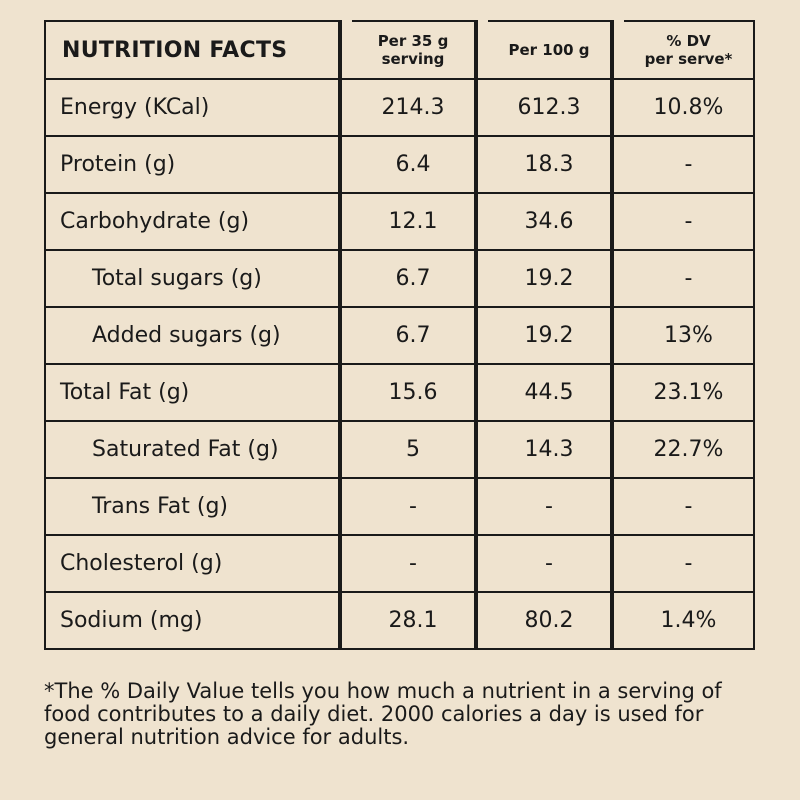  I want to click on table-row: Energy (KCal) 214.3 612.3 10.8%, so click(399, 108).